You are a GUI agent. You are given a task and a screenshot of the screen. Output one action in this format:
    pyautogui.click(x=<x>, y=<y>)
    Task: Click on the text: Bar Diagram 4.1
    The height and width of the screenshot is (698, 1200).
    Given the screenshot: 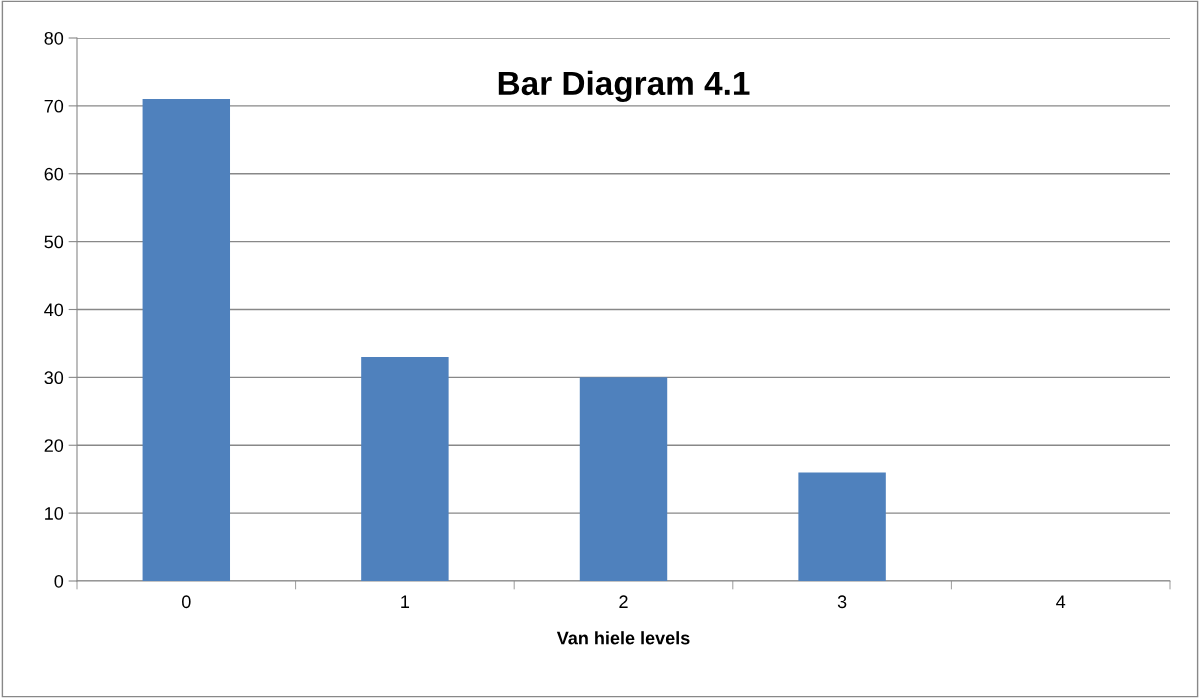 What is the action you would take?
    pyautogui.click(x=624, y=86)
    